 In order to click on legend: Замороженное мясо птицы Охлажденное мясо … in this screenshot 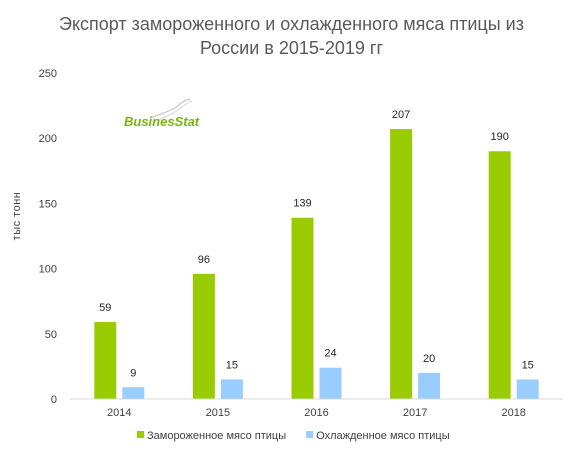, I will do `click(293, 436)`.